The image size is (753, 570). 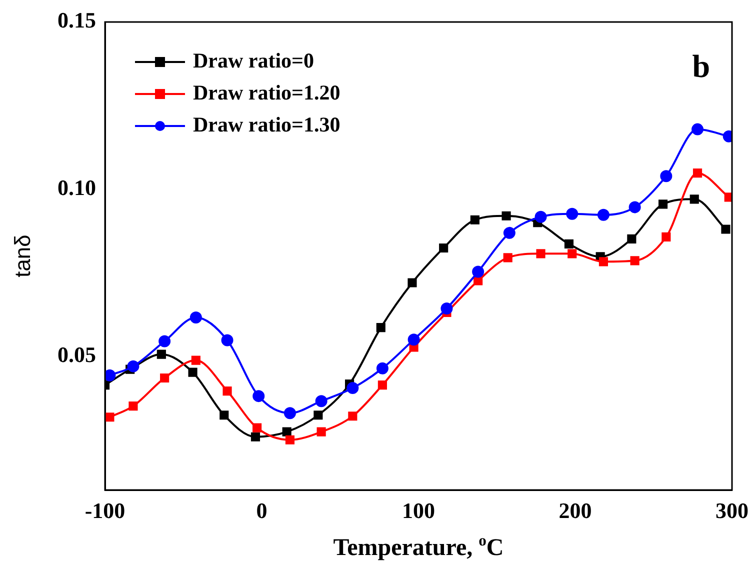 What do you see at coordinates (418, 510) in the screenshot?
I see `x-tick-label: 100` at bounding box center [418, 510].